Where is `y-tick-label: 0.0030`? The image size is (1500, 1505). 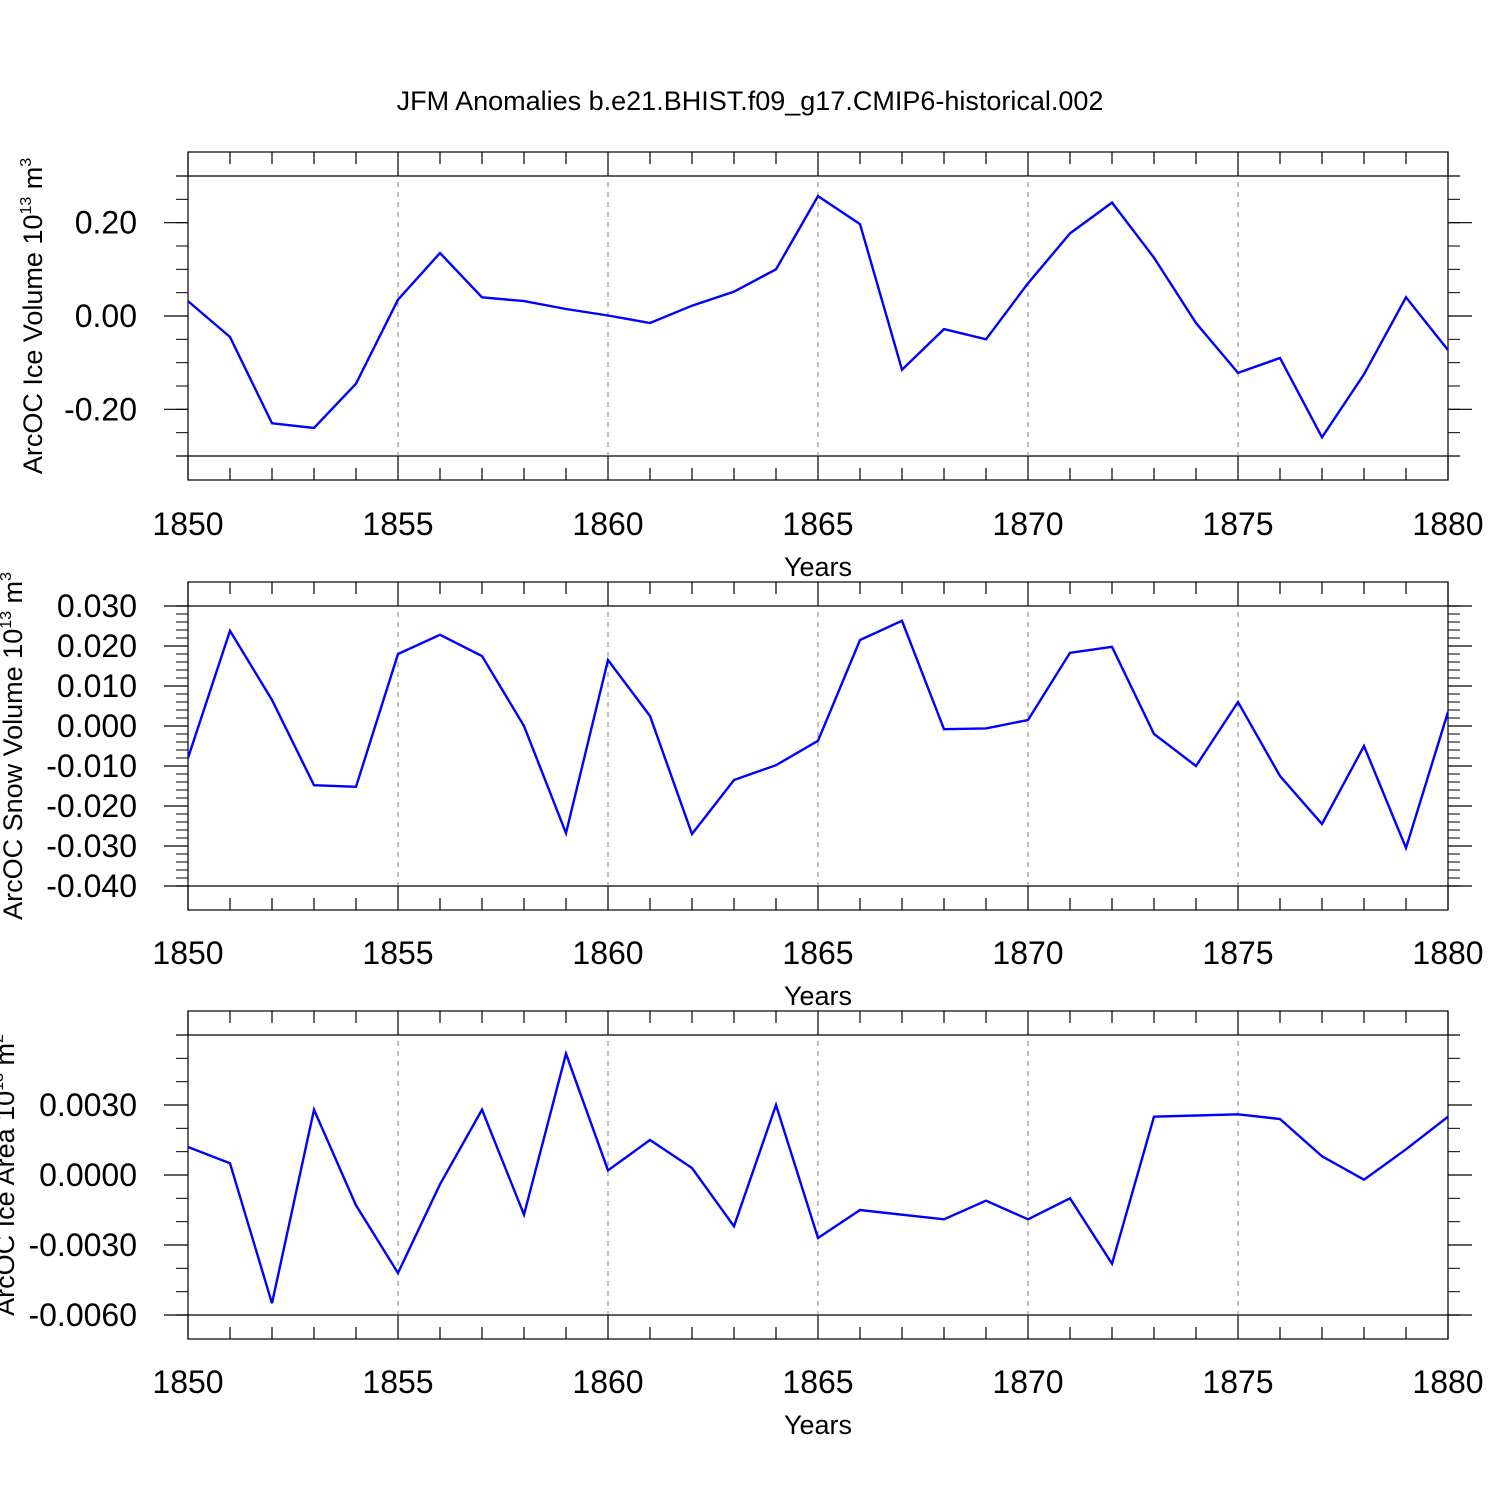 y-tick-label: 0.0030 is located at coordinates (88, 1105).